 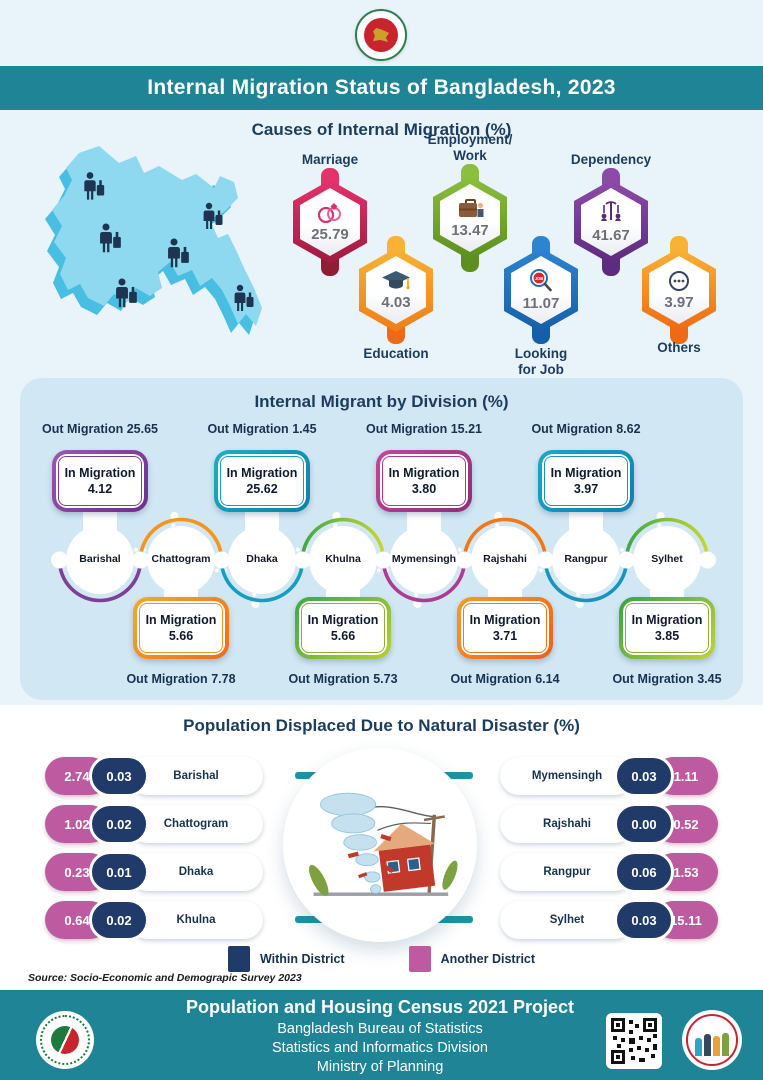 I want to click on cause-education: 4.03 Education, so click(x=396, y=240).